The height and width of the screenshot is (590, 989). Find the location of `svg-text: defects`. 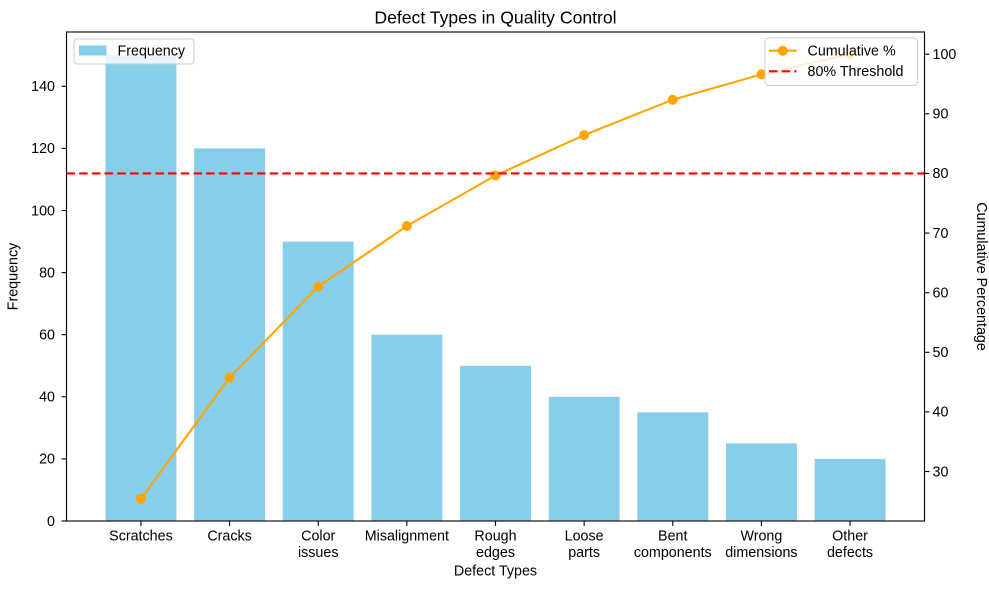

svg-text: defects is located at coordinates (850, 553).